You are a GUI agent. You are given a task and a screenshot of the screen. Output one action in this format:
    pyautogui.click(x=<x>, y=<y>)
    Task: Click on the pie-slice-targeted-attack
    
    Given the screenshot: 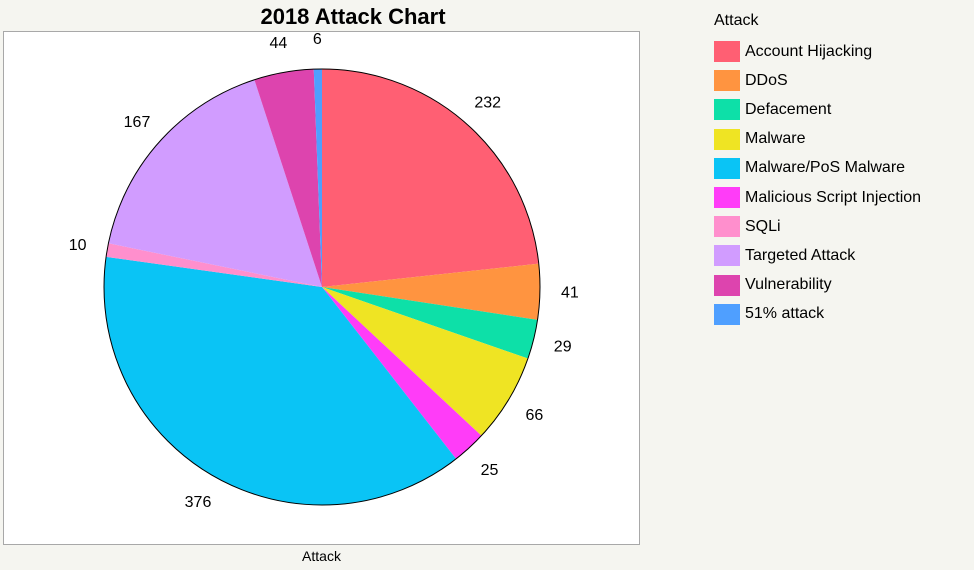 What is the action you would take?
    pyautogui.click(x=215, y=183)
    